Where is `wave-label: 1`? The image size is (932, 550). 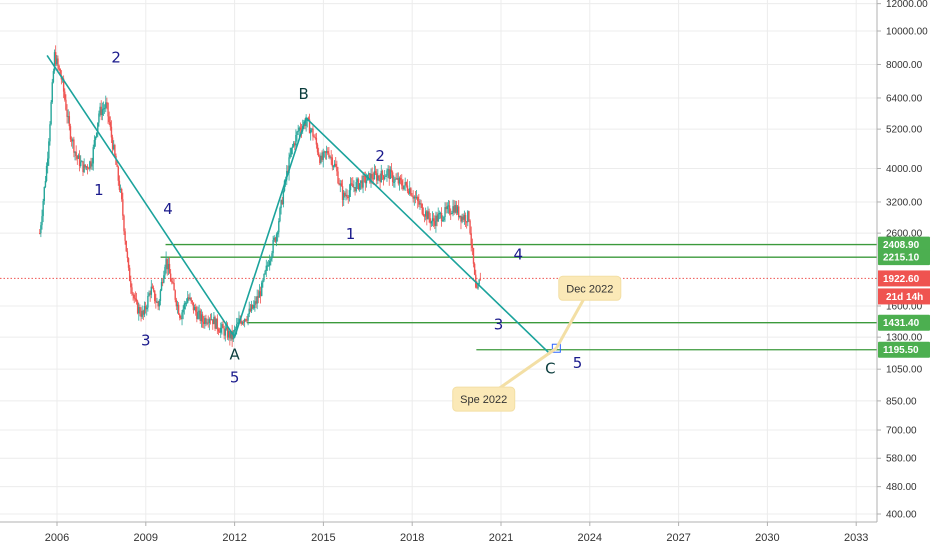 wave-label: 1 is located at coordinates (351, 234).